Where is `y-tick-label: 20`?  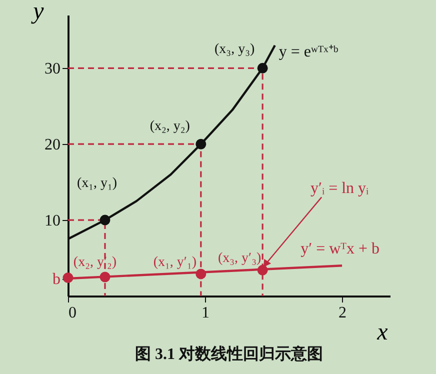 y-tick-label: 20 is located at coordinates (52, 145).